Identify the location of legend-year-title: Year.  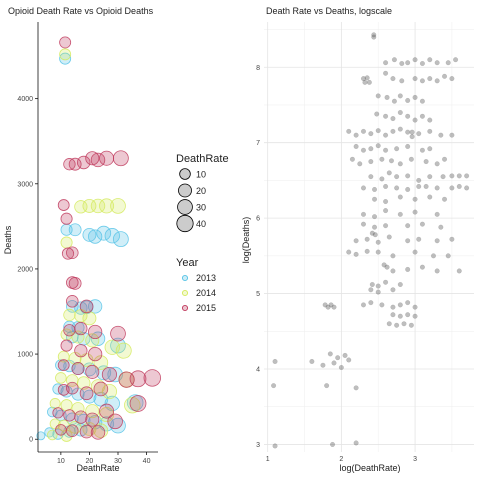
(187, 263).